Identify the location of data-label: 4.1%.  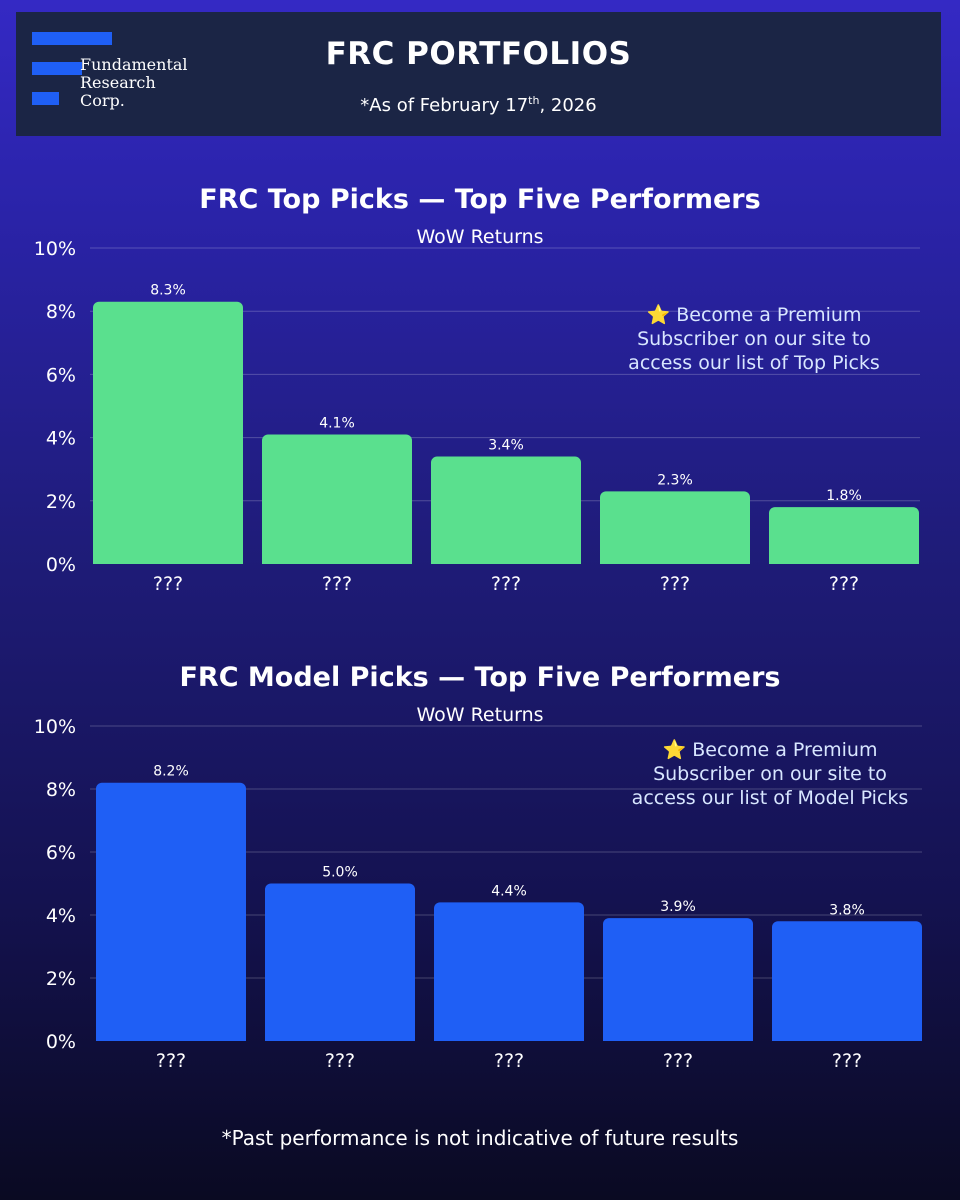
(337, 423).